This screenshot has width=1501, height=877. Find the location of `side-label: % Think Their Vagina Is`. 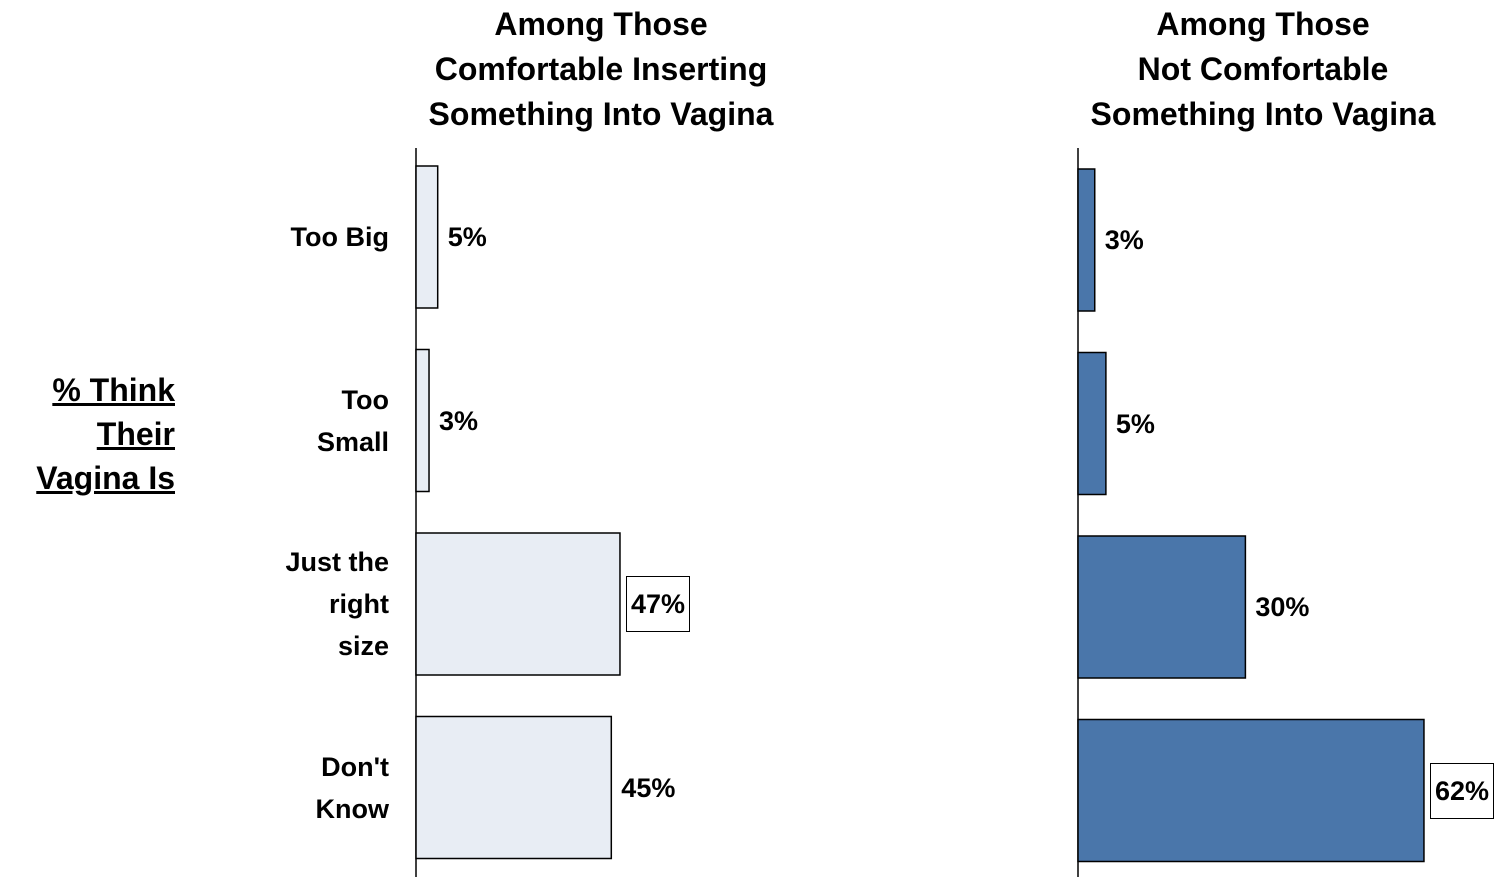

side-label: % Think Their Vagina Is is located at coordinates (105, 434).